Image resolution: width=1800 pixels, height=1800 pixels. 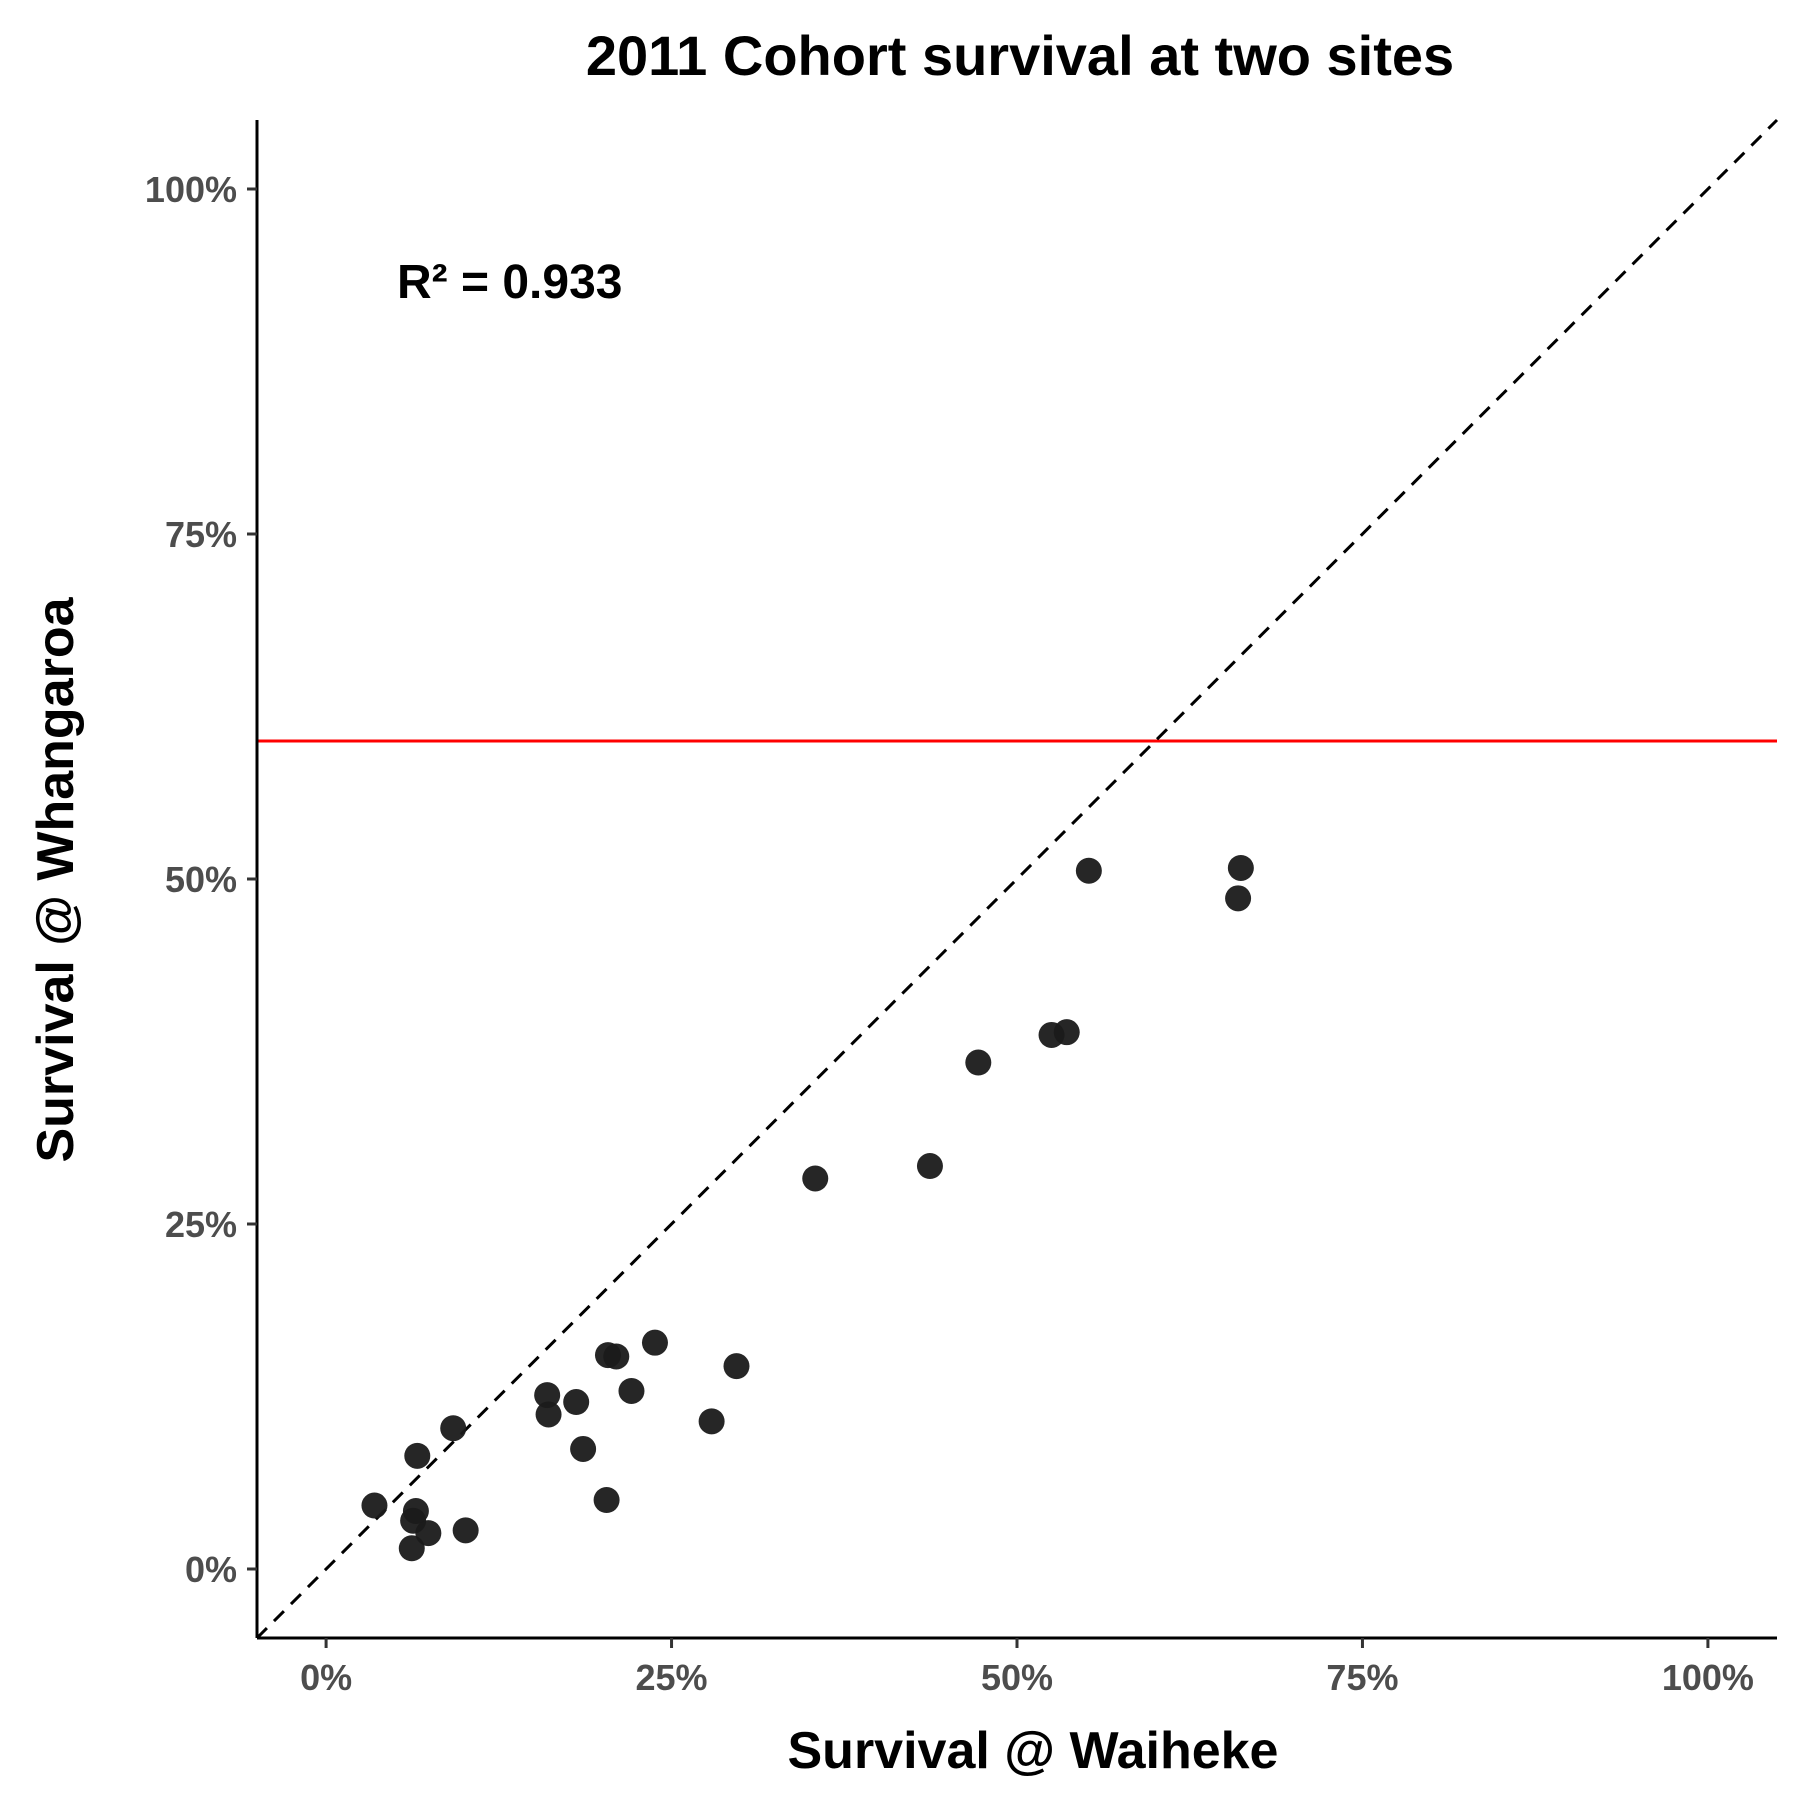 What do you see at coordinates (201, 879) in the screenshot?
I see `y-tick-label-2: 50%` at bounding box center [201, 879].